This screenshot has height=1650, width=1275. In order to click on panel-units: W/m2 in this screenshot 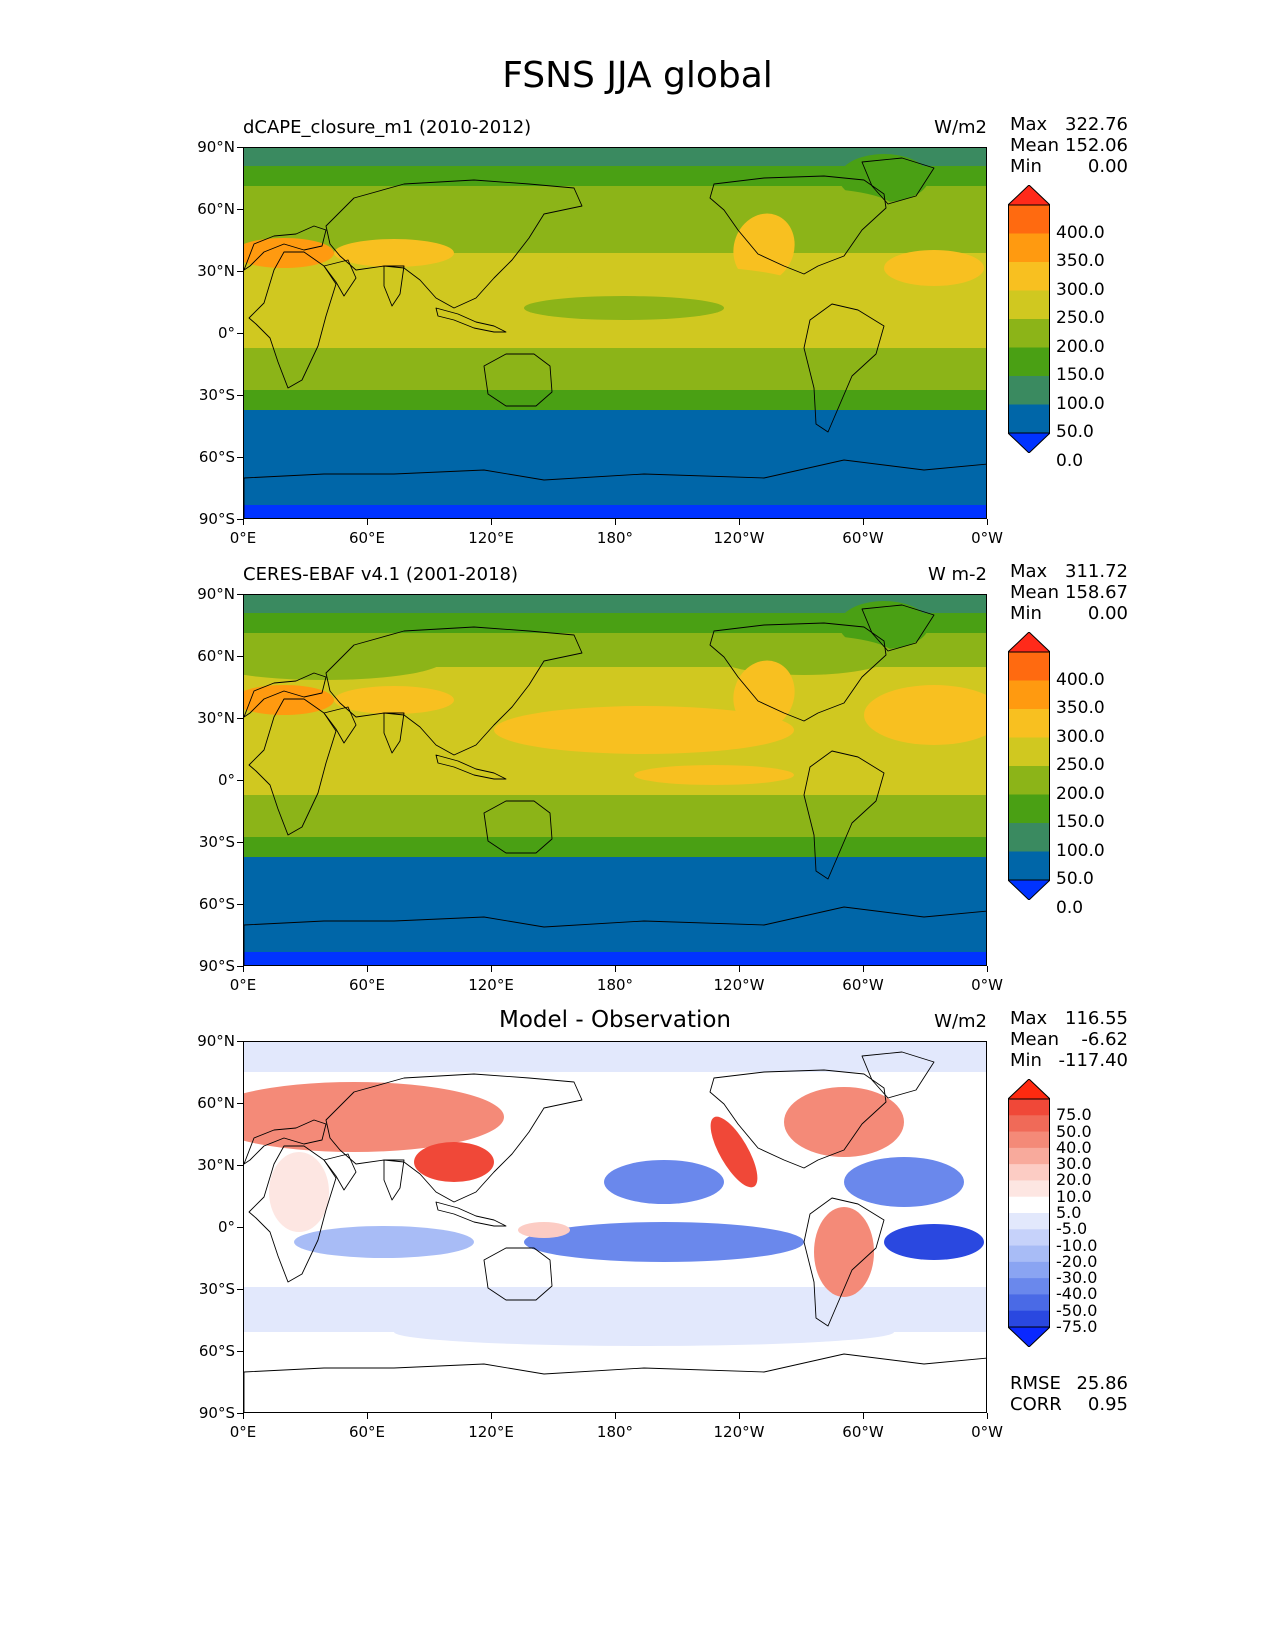, I will do `click(960, 1021)`.